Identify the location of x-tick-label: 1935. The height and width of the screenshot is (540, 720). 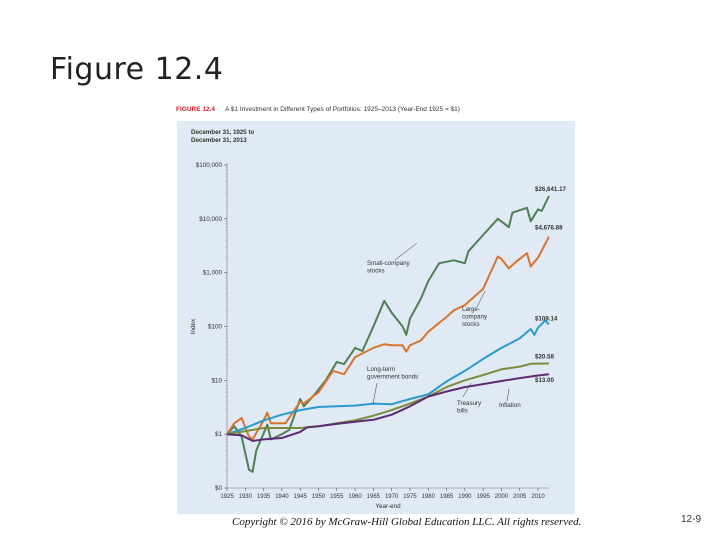
(264, 497).